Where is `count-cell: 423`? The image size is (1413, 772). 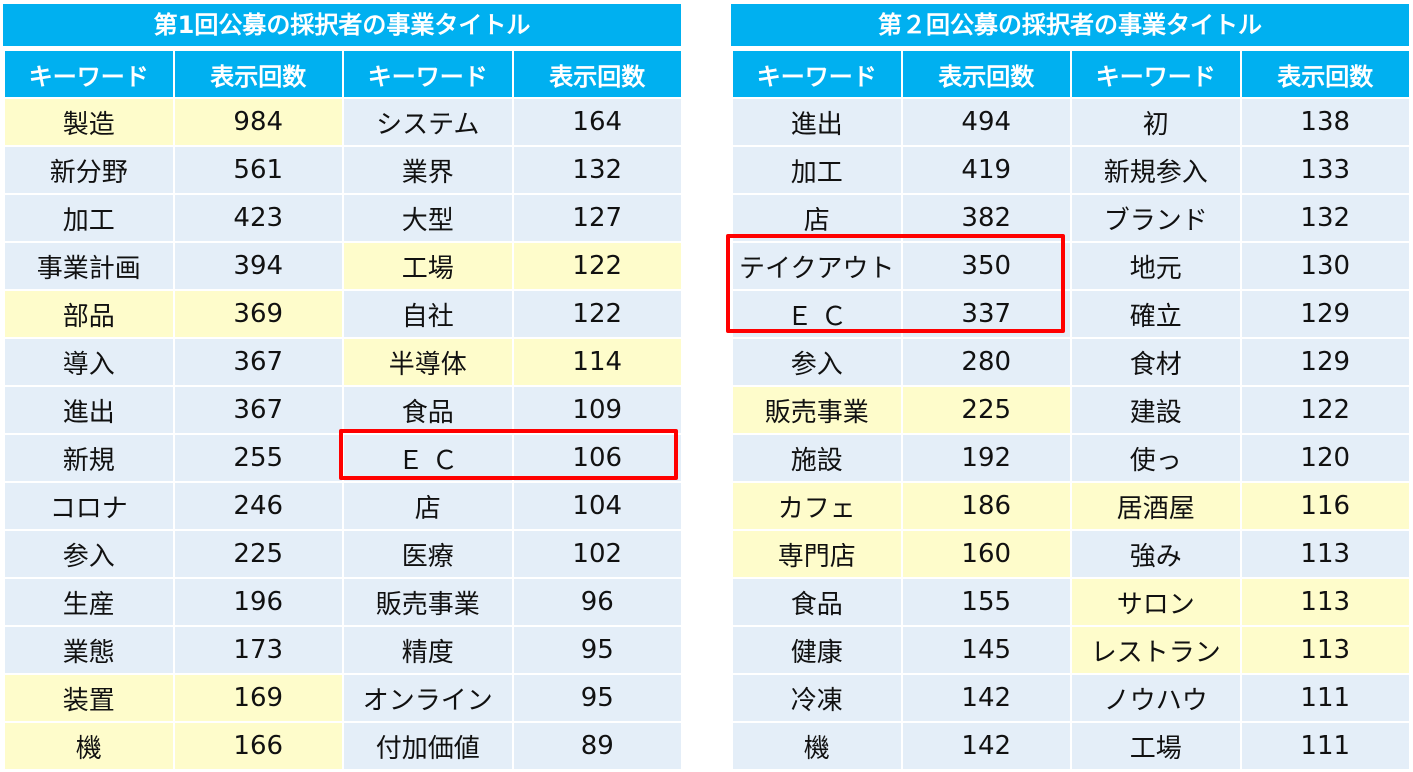
count-cell: 423 is located at coordinates (258, 218).